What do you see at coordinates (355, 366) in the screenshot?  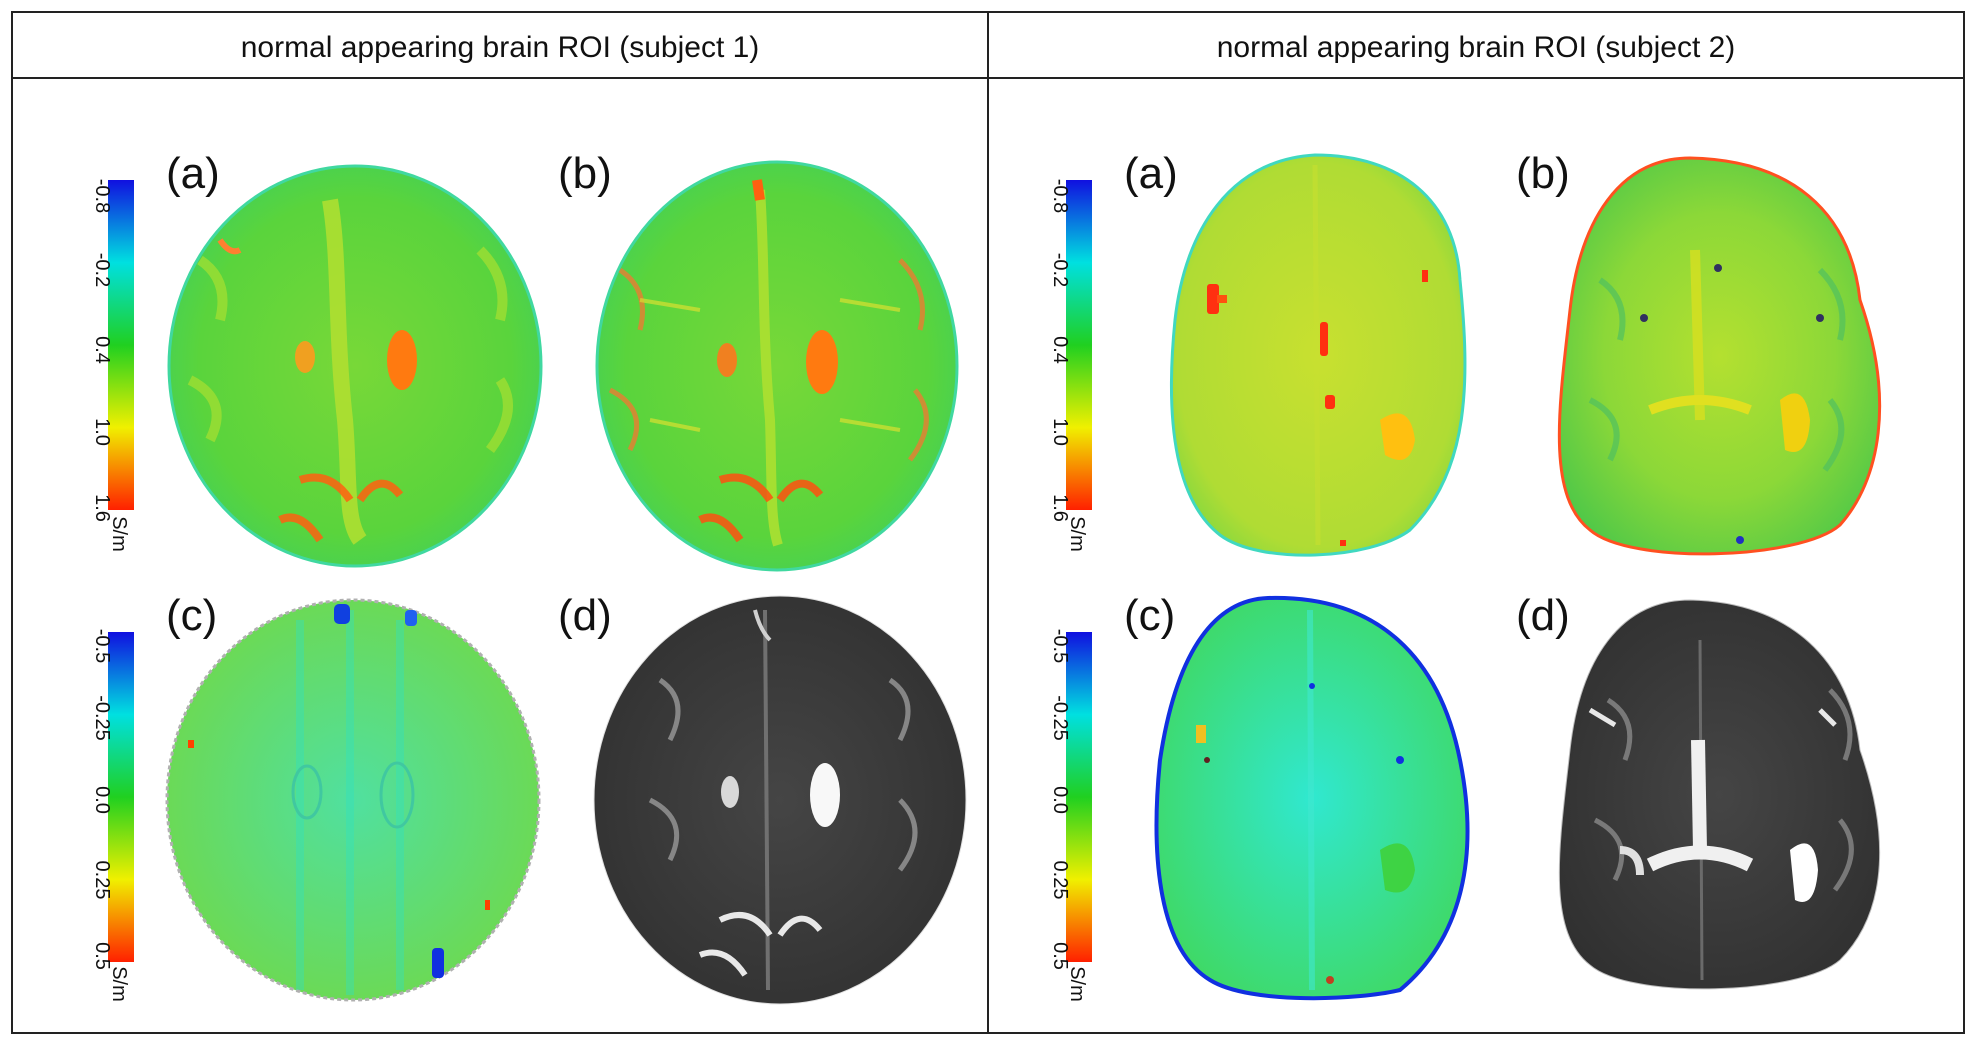 I see `brain-map-s1-a` at bounding box center [355, 366].